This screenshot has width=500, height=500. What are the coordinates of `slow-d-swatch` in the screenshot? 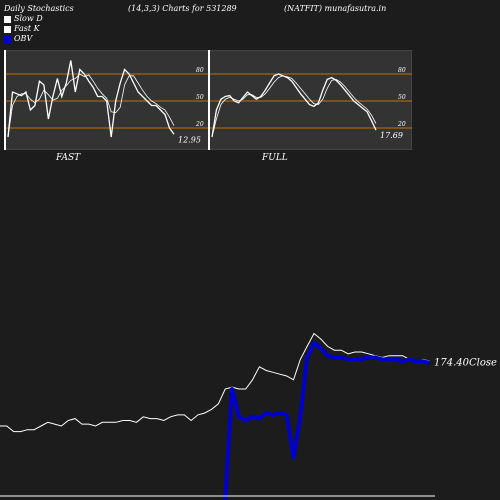 It's located at (7, 19).